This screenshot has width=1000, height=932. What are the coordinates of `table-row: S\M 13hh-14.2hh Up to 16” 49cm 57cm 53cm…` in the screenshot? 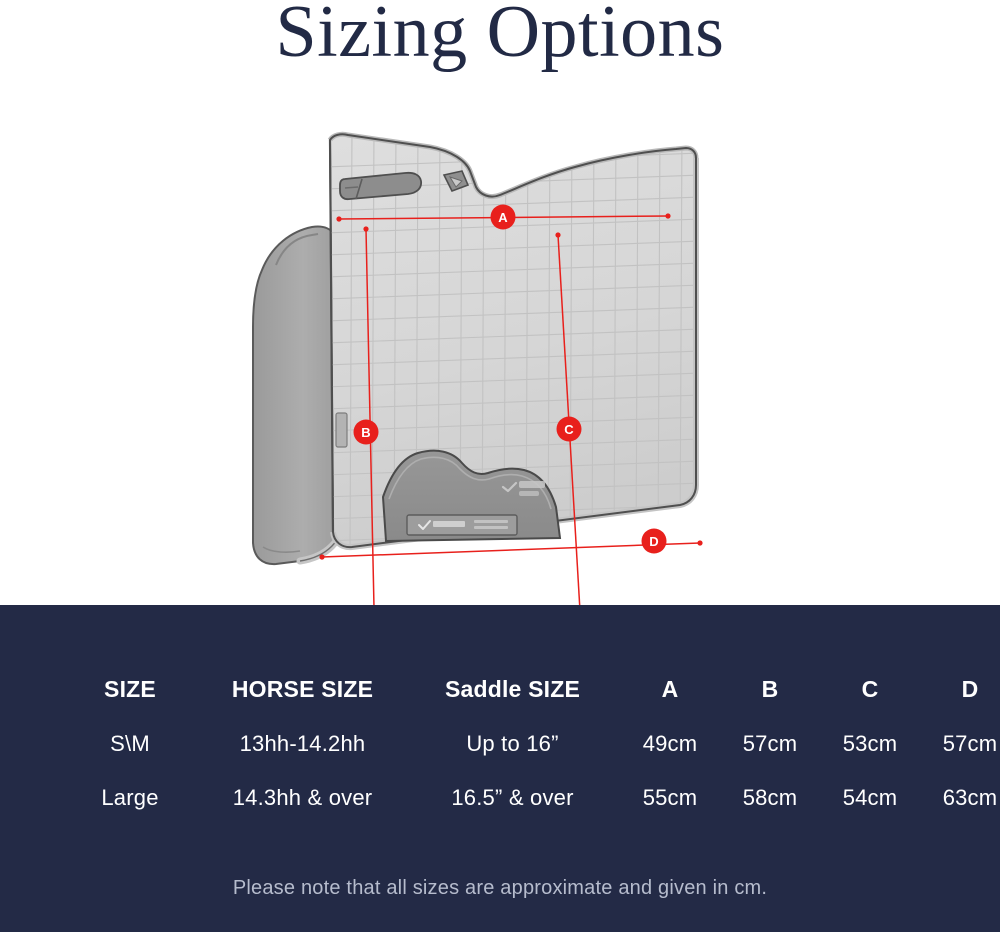 It's located at (500, 744).